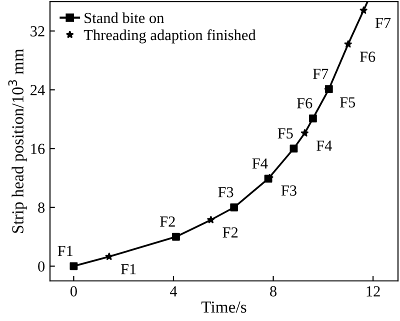 This screenshot has width=400, height=321. Describe the element at coordinates (373, 291) in the screenshot. I see `x-tick-label: 12` at that location.